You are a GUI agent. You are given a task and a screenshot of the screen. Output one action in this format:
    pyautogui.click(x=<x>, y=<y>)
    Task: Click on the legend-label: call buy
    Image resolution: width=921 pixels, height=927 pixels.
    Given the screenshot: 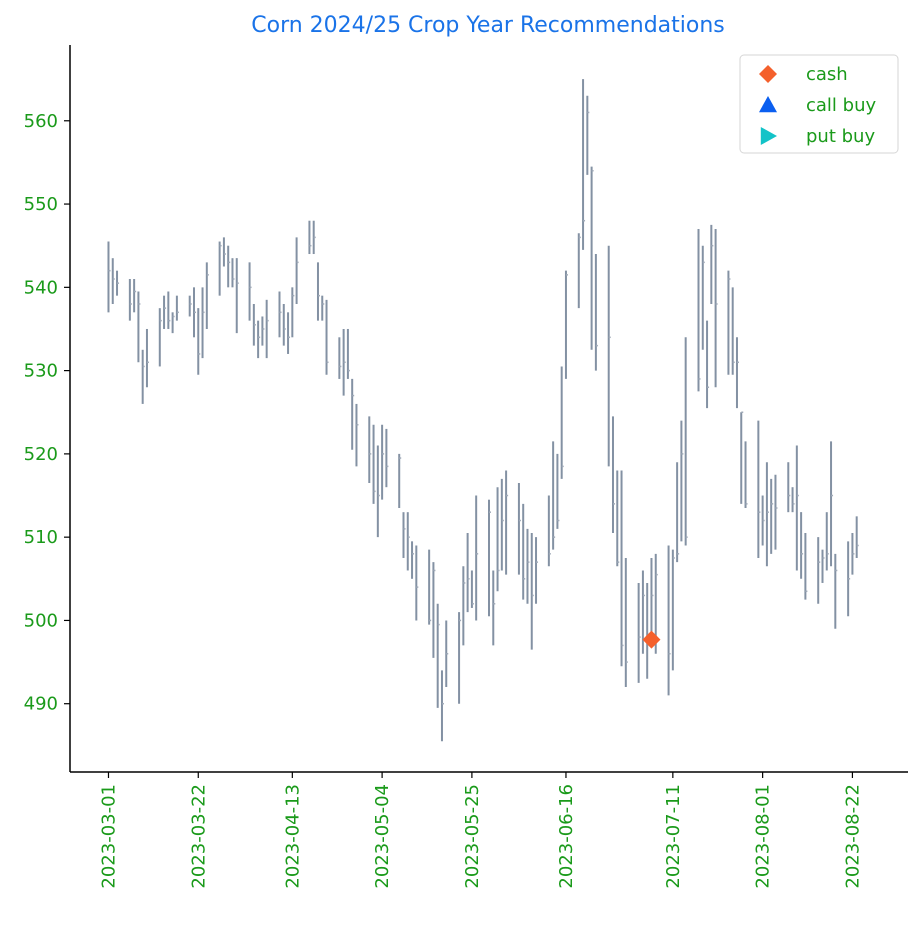 What is the action you would take?
    pyautogui.click(x=841, y=105)
    